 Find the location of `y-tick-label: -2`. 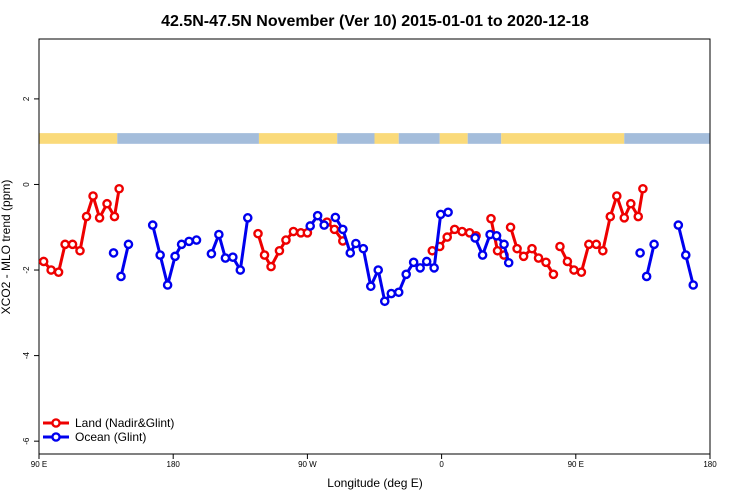

y-tick-label: -2 is located at coordinates (26, 270).